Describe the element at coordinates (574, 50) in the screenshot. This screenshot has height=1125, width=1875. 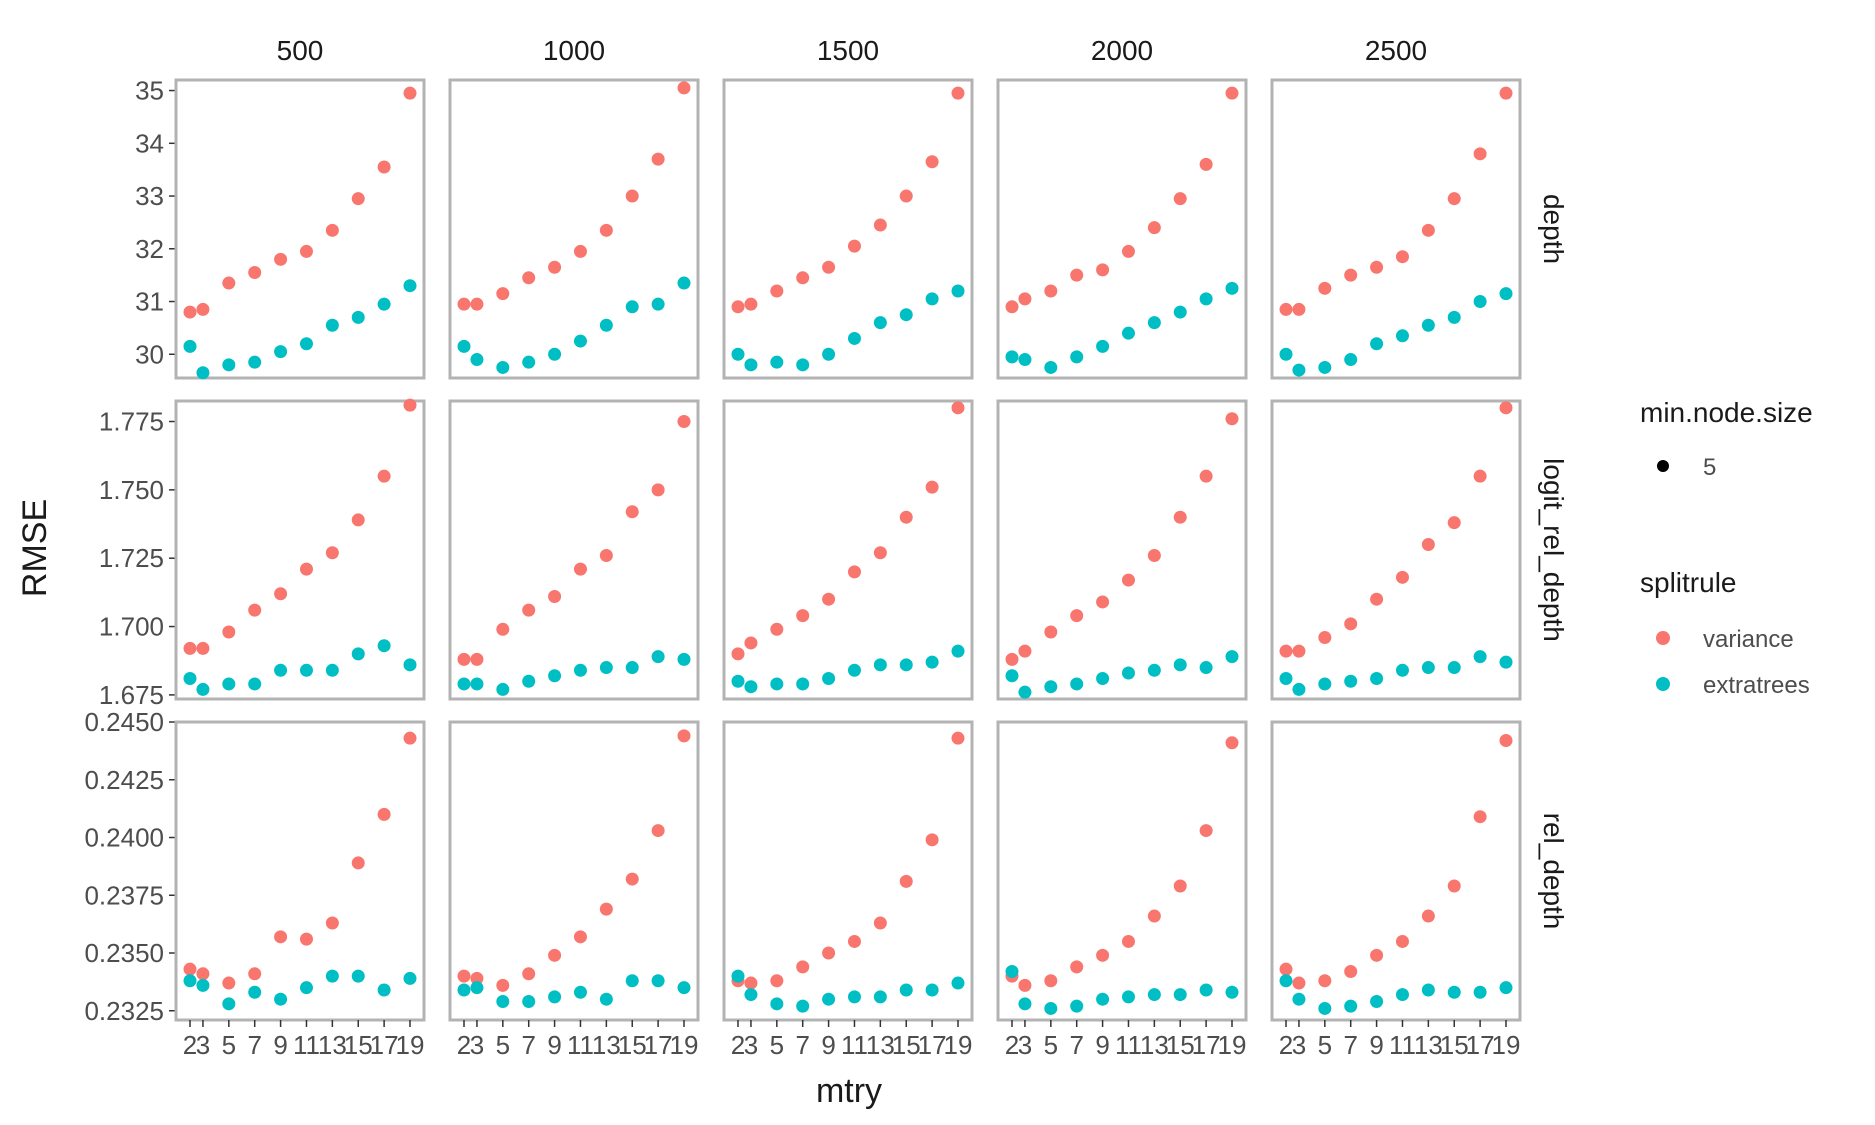
I see `strip-label-col-1000: 1000` at that location.